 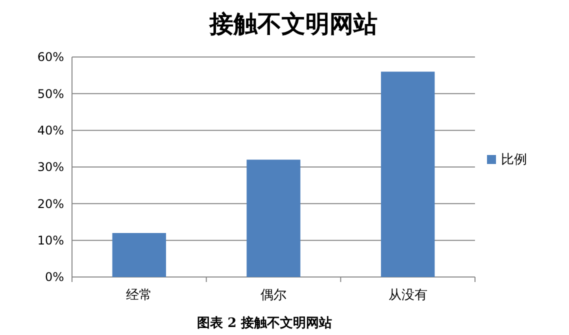 What do you see at coordinates (293, 23) in the screenshot?
I see `chart-title: 接触不文明网站` at bounding box center [293, 23].